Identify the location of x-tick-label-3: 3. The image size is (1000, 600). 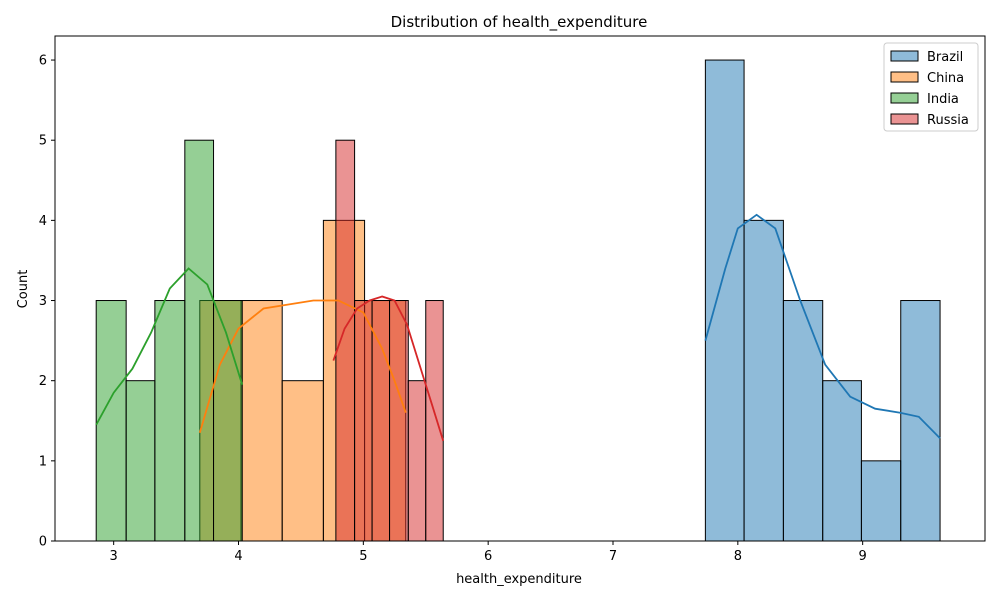
(114, 556).